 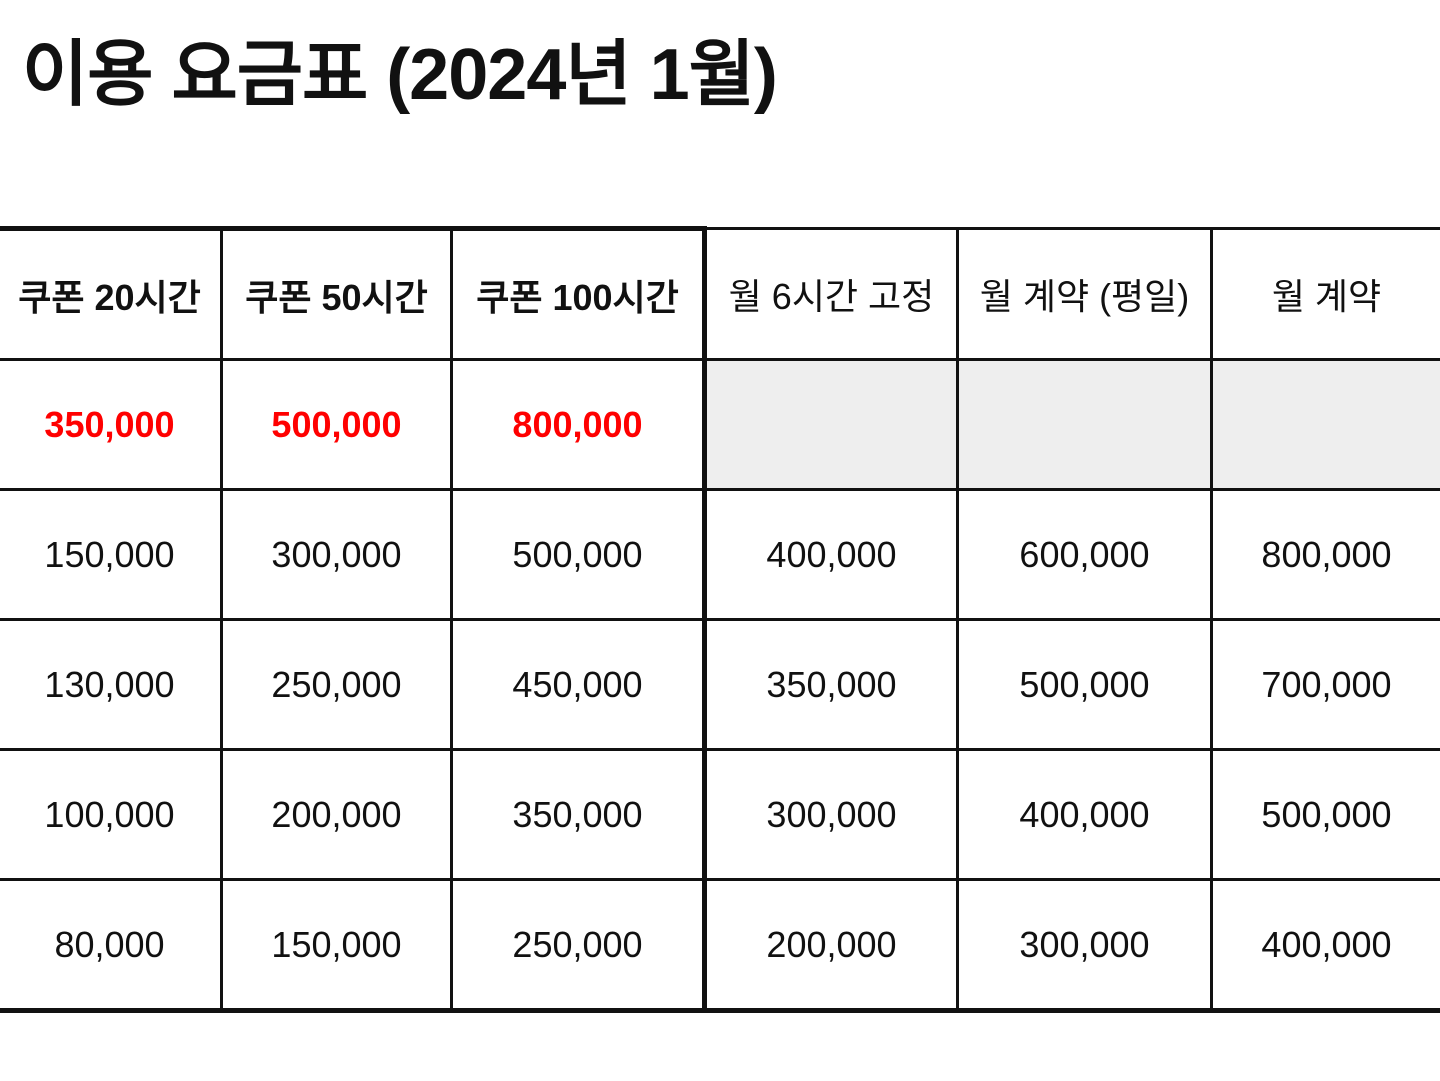 What do you see at coordinates (1084, 294) in the screenshot?
I see `column-header: 월 계약 (평일)` at bounding box center [1084, 294].